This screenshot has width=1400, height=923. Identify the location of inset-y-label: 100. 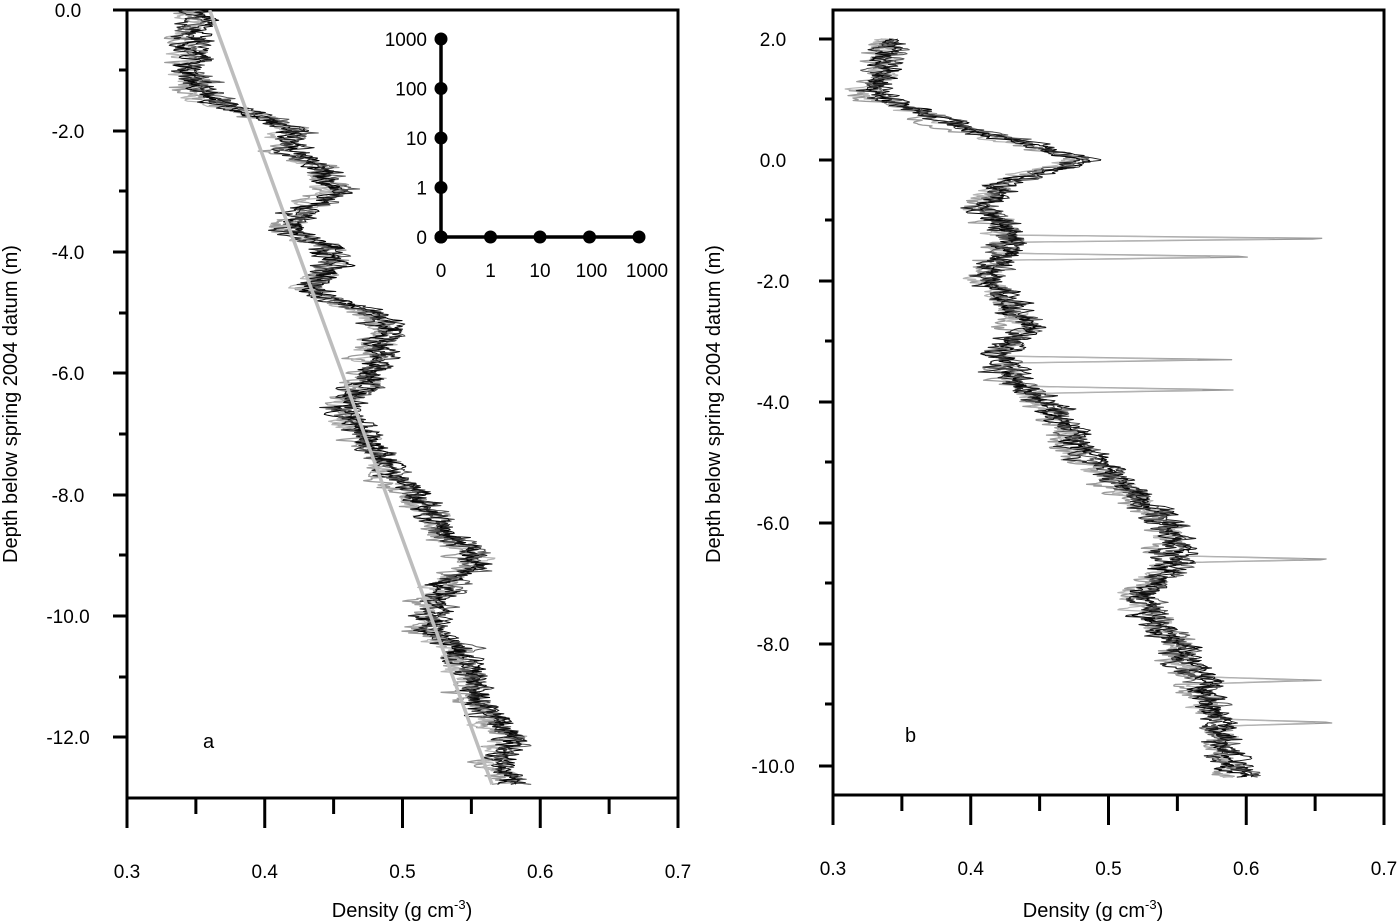
(411, 90).